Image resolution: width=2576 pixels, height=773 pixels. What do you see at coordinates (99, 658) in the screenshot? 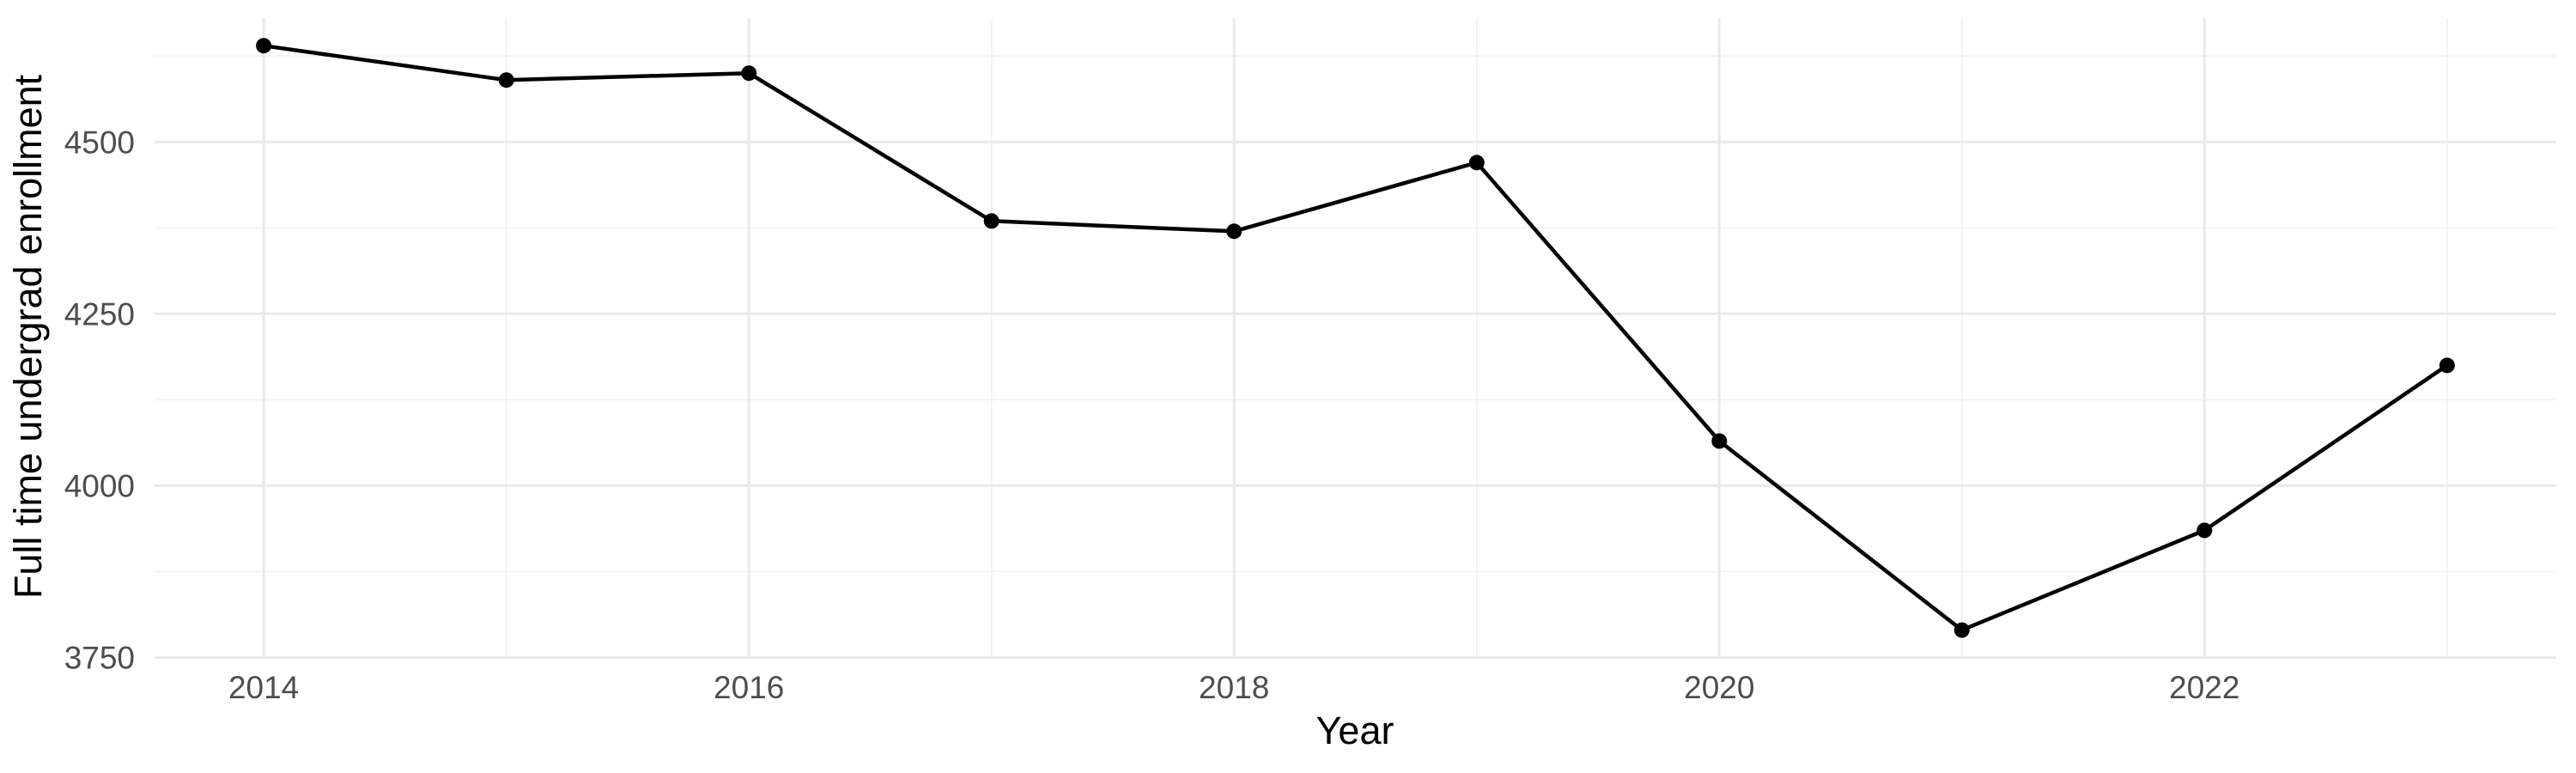
I see `y-tick-label-3750: 3750` at bounding box center [99, 658].